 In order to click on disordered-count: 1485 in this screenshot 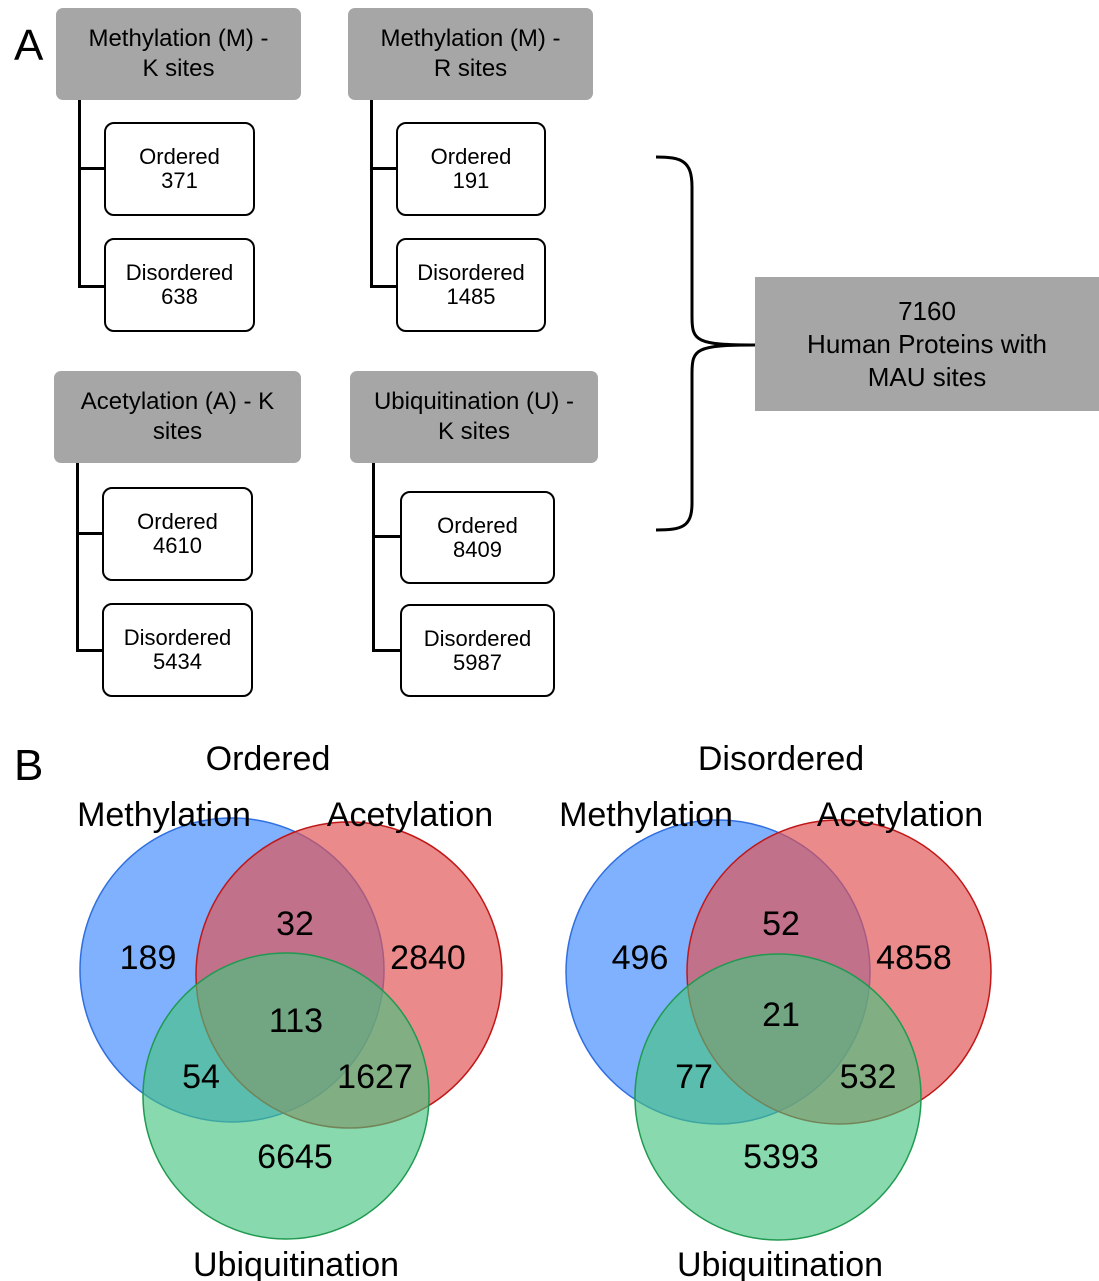, I will do `click(471, 296)`.